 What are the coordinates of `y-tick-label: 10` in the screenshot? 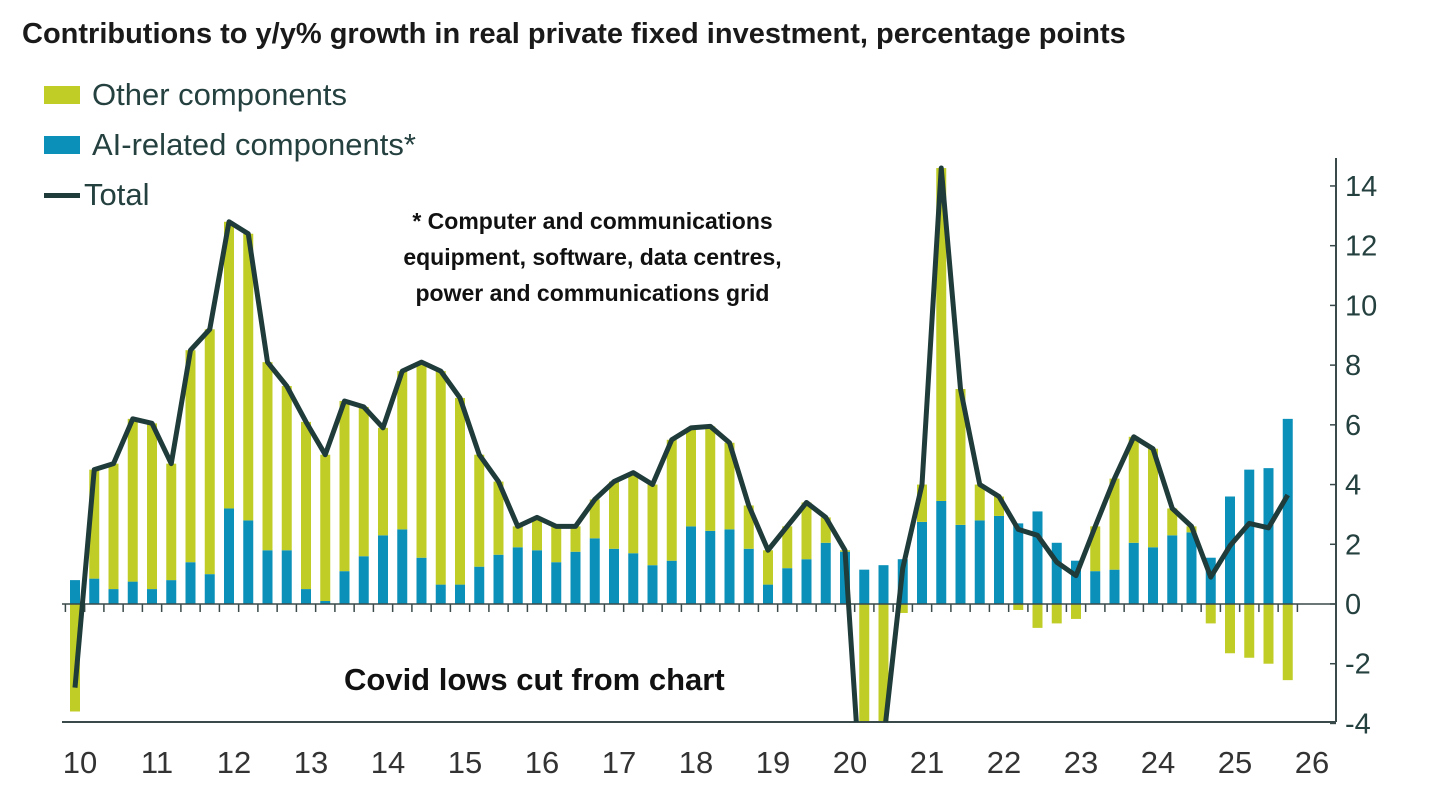 It's located at (1361, 306).